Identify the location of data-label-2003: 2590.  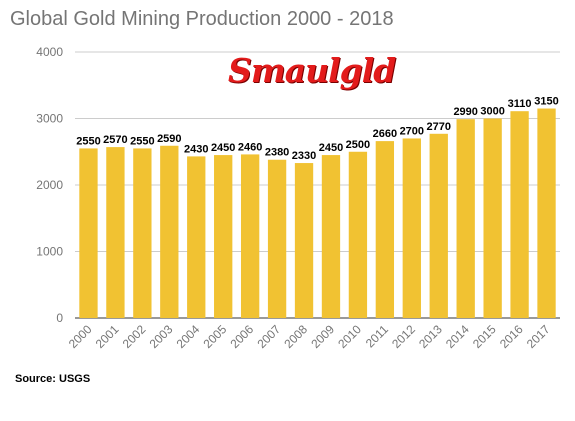
(169, 139).